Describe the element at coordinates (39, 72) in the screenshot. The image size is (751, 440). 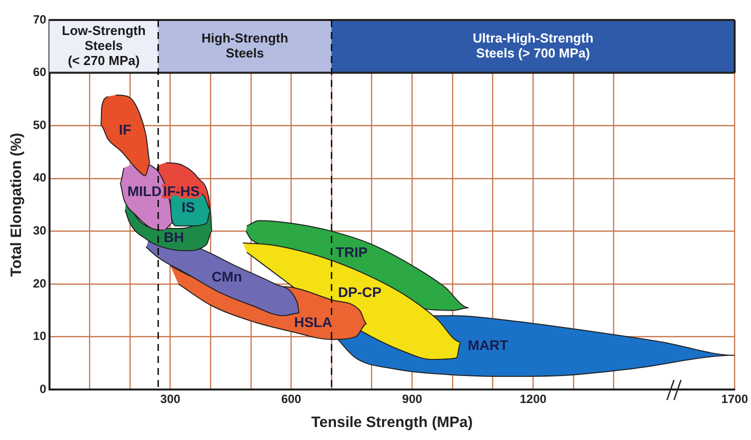
I see `y-tick-label: 60` at that location.